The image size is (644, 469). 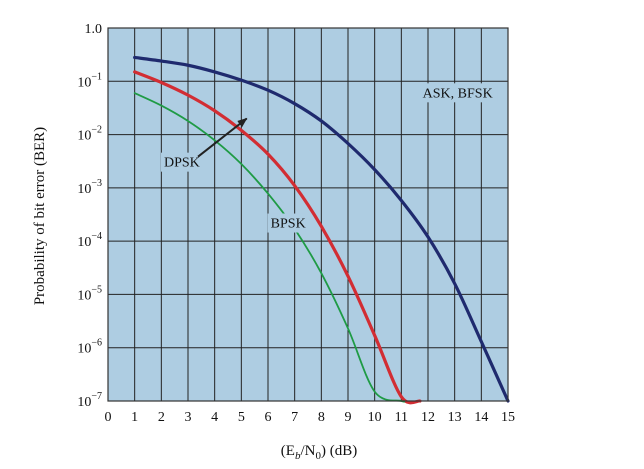 I want to click on annotation-label: ASK, BFSK, so click(x=458, y=93).